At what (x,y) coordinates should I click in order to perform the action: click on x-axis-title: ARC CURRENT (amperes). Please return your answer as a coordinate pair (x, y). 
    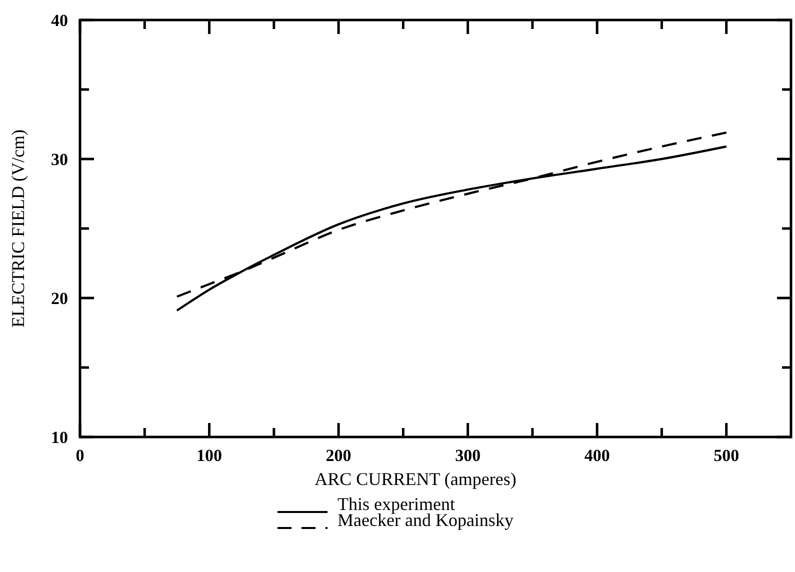
    Looking at the image, I should click on (415, 479).